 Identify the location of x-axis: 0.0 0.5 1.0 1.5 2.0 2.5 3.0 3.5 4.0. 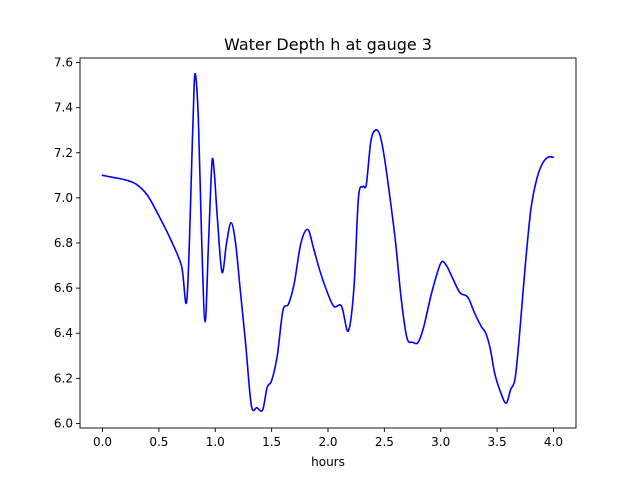
(328, 438).